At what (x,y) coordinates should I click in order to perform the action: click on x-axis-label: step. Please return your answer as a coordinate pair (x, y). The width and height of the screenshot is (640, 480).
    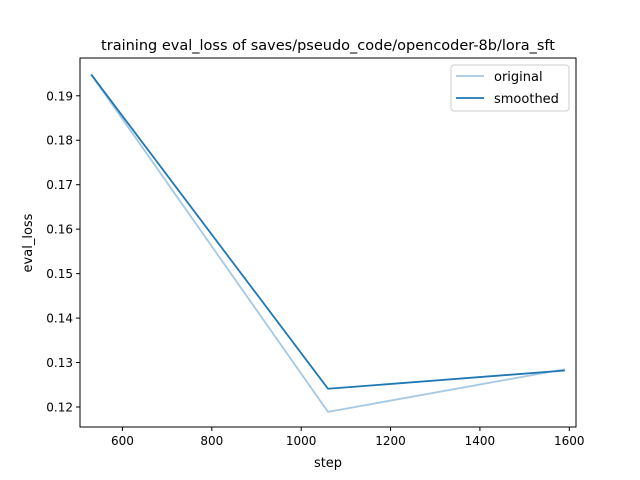
    Looking at the image, I should click on (328, 463).